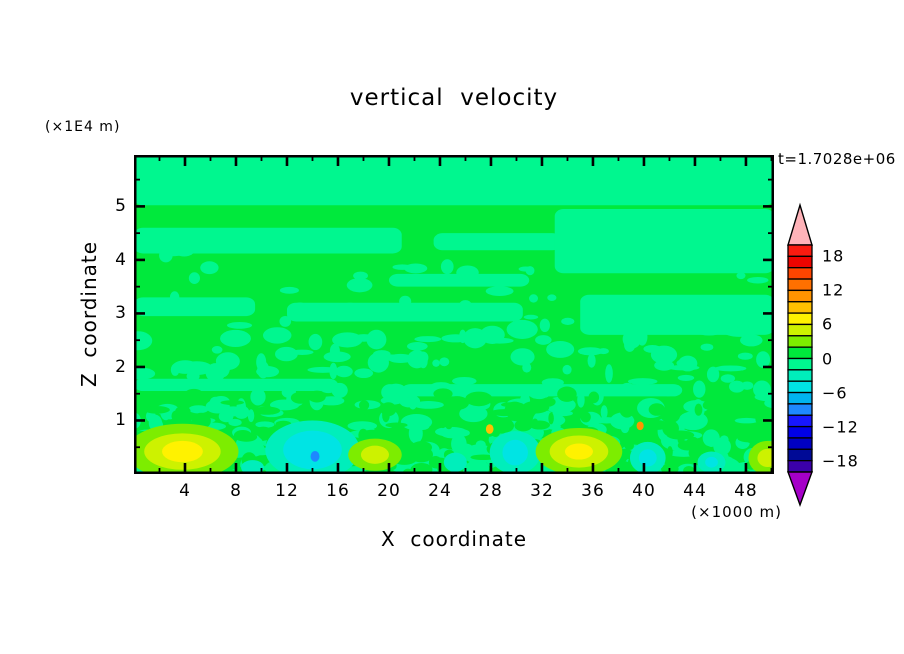 The height and width of the screenshot is (654, 904). I want to click on colorbar, so click(841, 355).